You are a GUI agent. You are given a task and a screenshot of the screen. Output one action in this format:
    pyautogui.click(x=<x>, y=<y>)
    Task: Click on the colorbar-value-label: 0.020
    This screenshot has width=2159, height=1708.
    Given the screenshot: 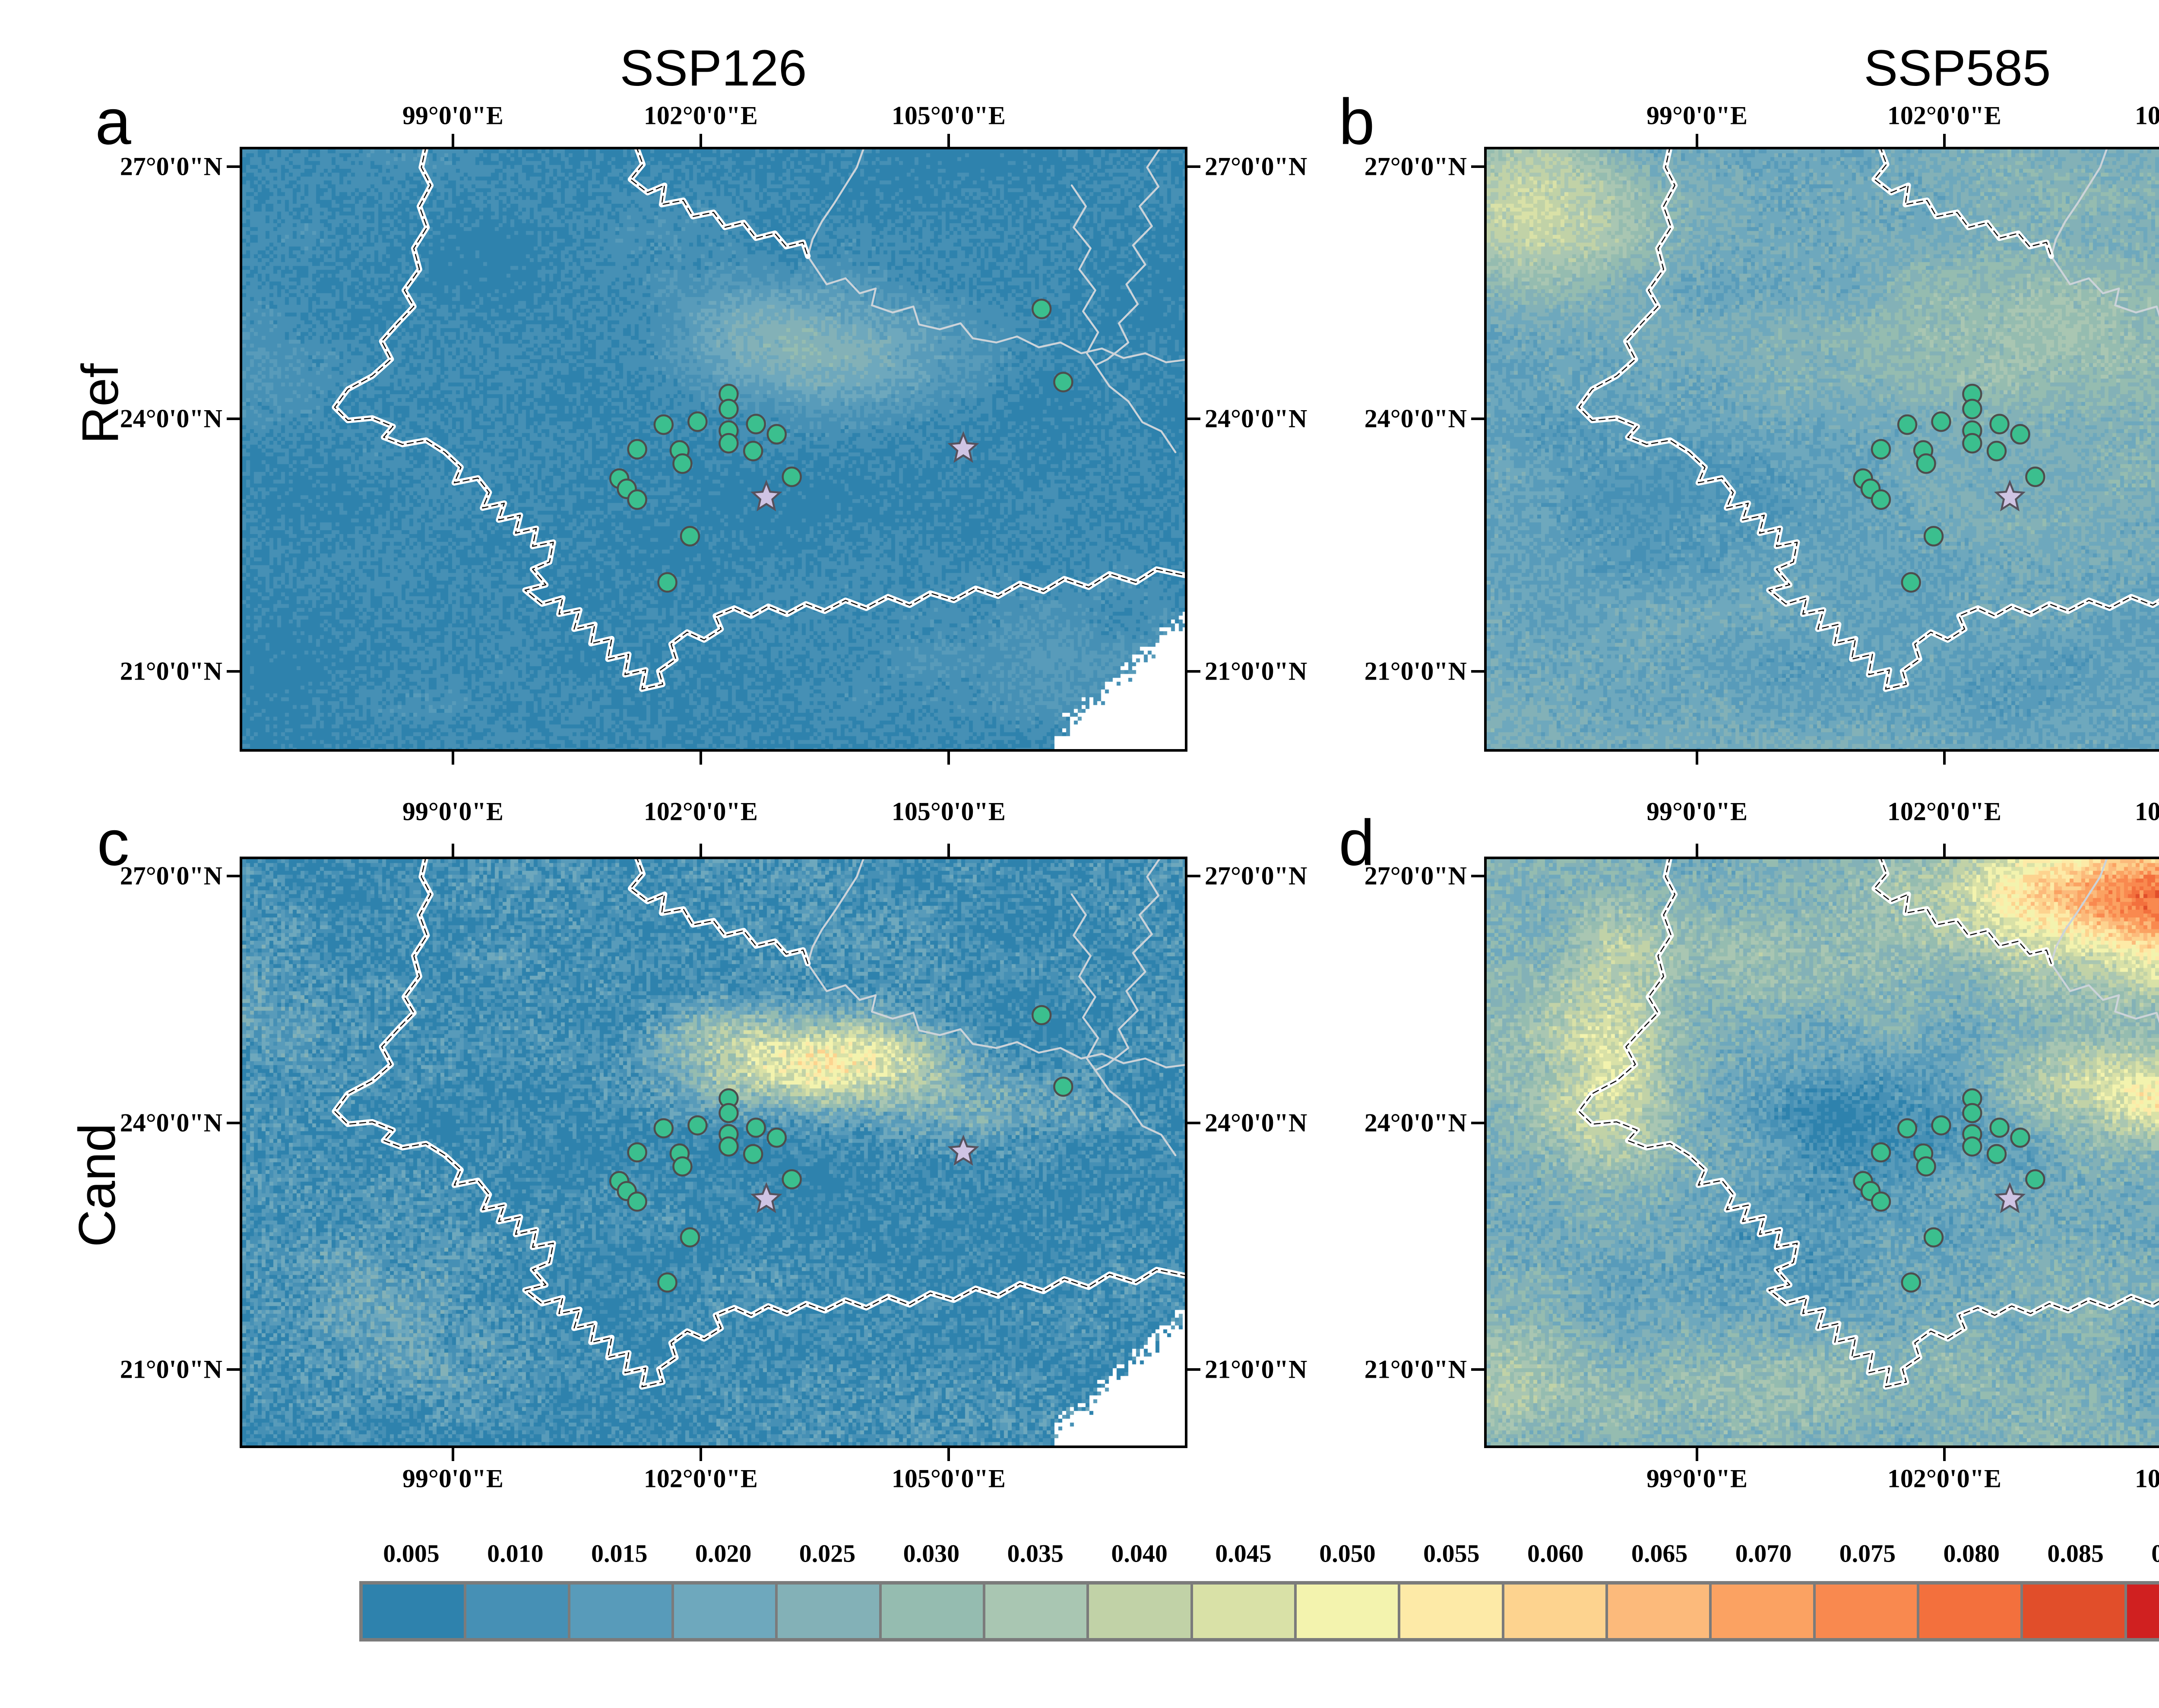 What is the action you would take?
    pyautogui.click(x=723, y=1553)
    